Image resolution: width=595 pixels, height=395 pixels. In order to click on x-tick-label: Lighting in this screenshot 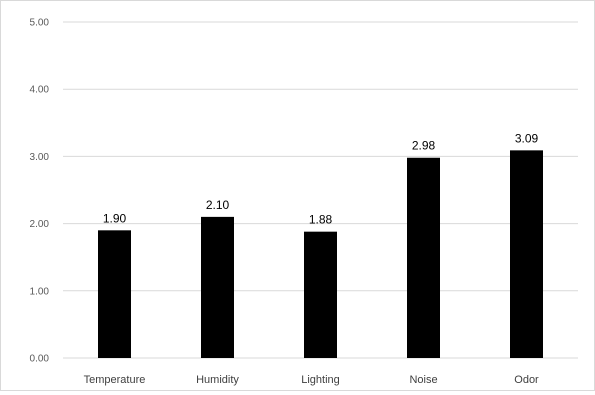, I will do `click(320, 380)`.